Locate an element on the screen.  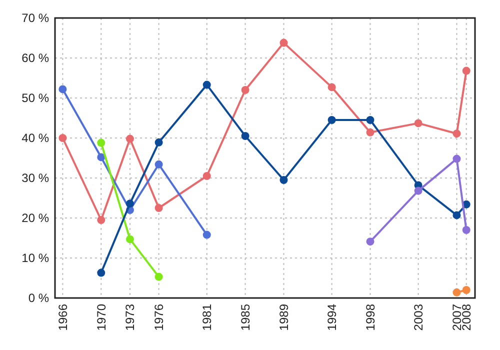
x-tick-label: 1976 is located at coordinates (159, 317).